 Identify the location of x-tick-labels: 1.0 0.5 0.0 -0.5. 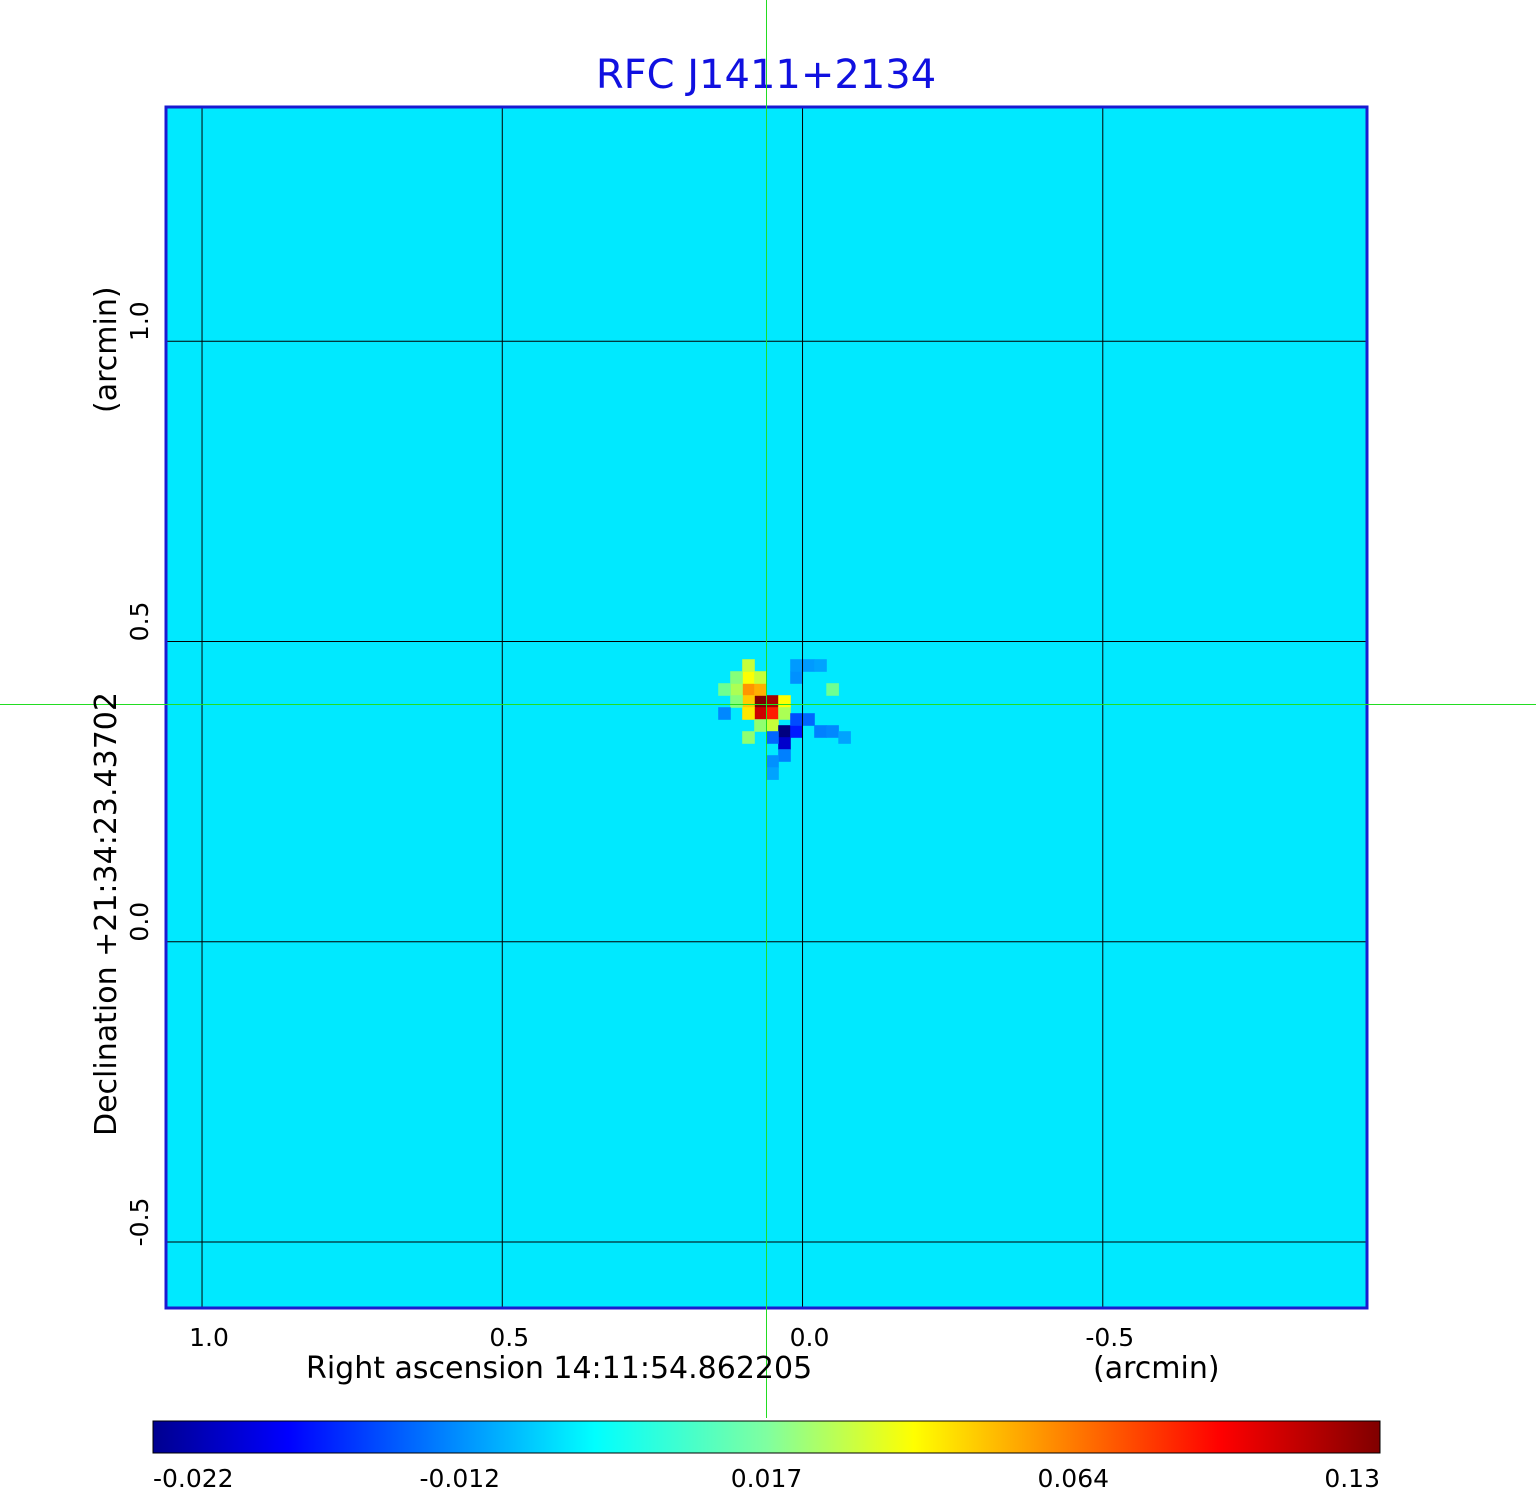
(661, 1337).